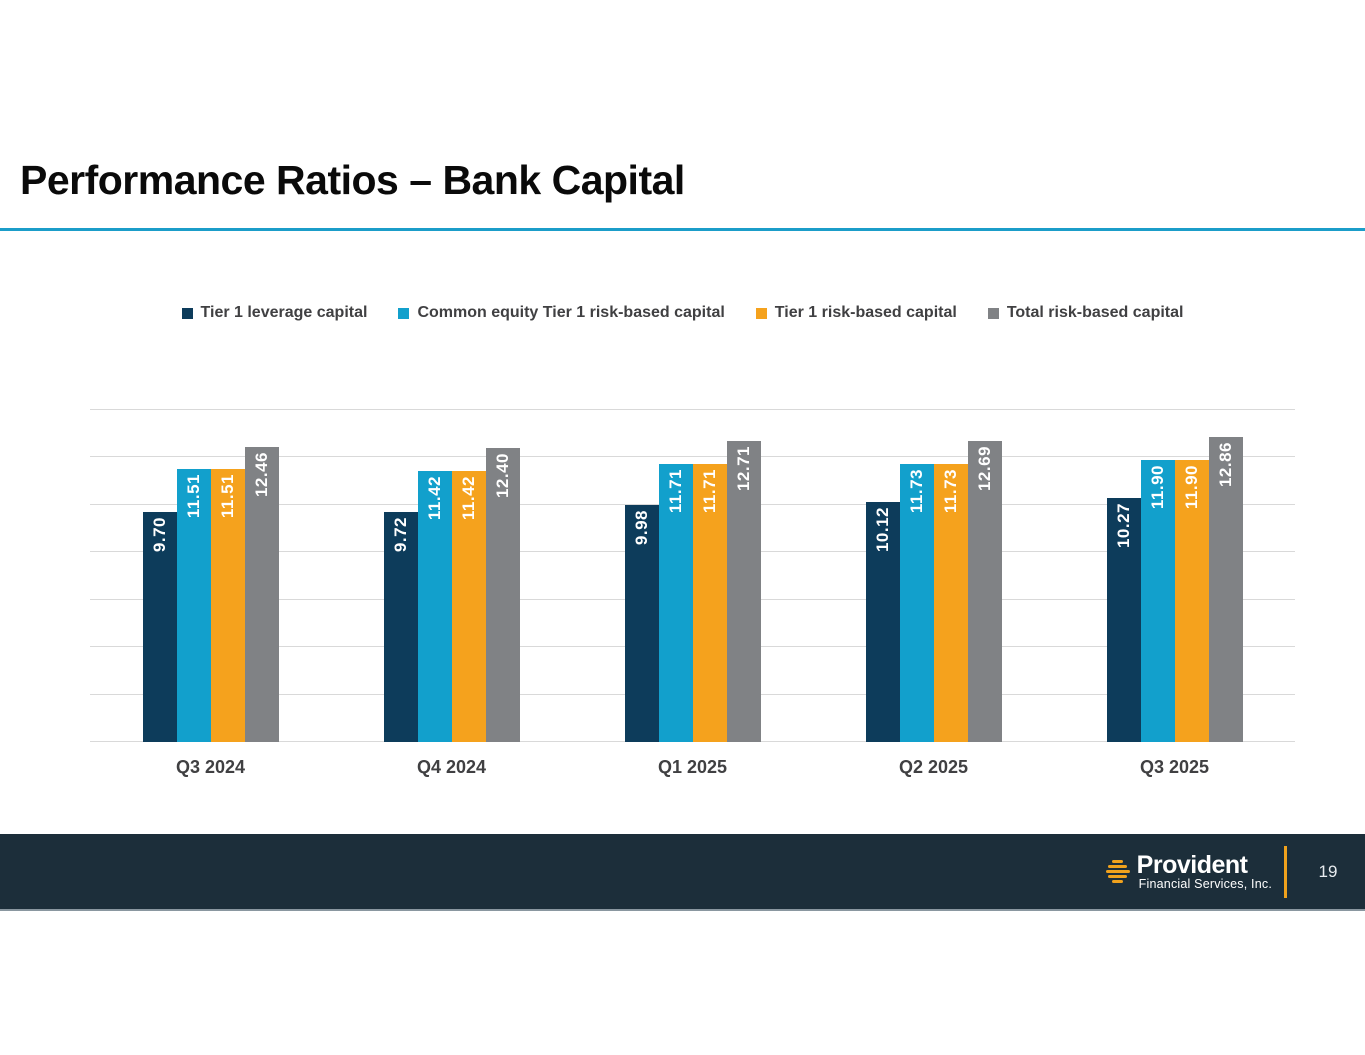  What do you see at coordinates (227, 605) in the screenshot?
I see `bar-tier-1-risk-based-capital: 11.51` at bounding box center [227, 605].